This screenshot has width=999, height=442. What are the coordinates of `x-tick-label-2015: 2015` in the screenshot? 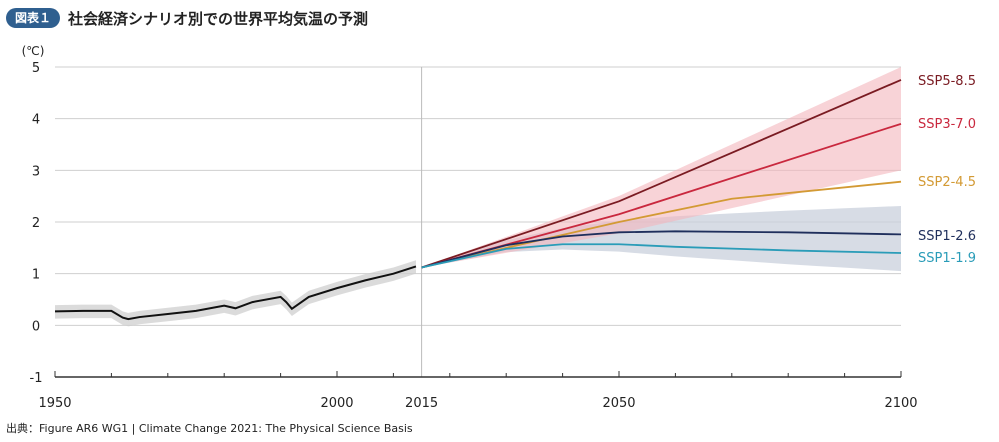 It's located at (421, 403).